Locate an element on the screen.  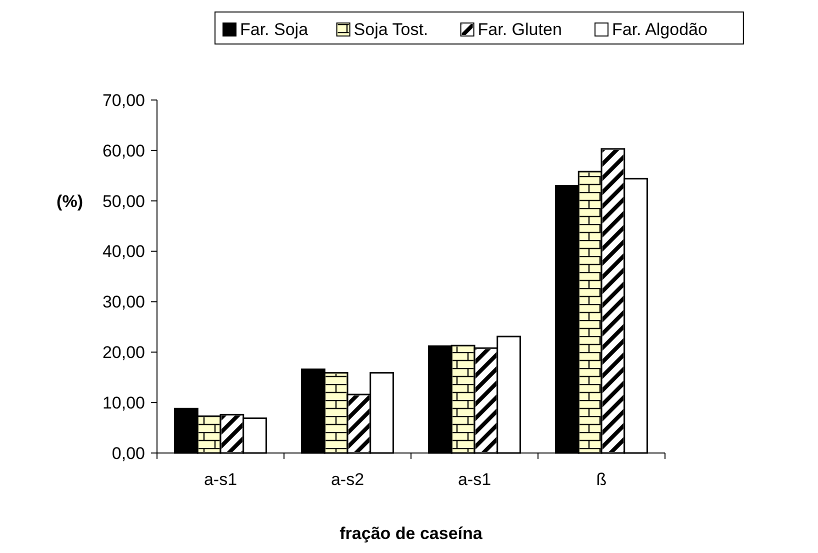
legend-label: Far. Gluten is located at coordinates (520, 29).